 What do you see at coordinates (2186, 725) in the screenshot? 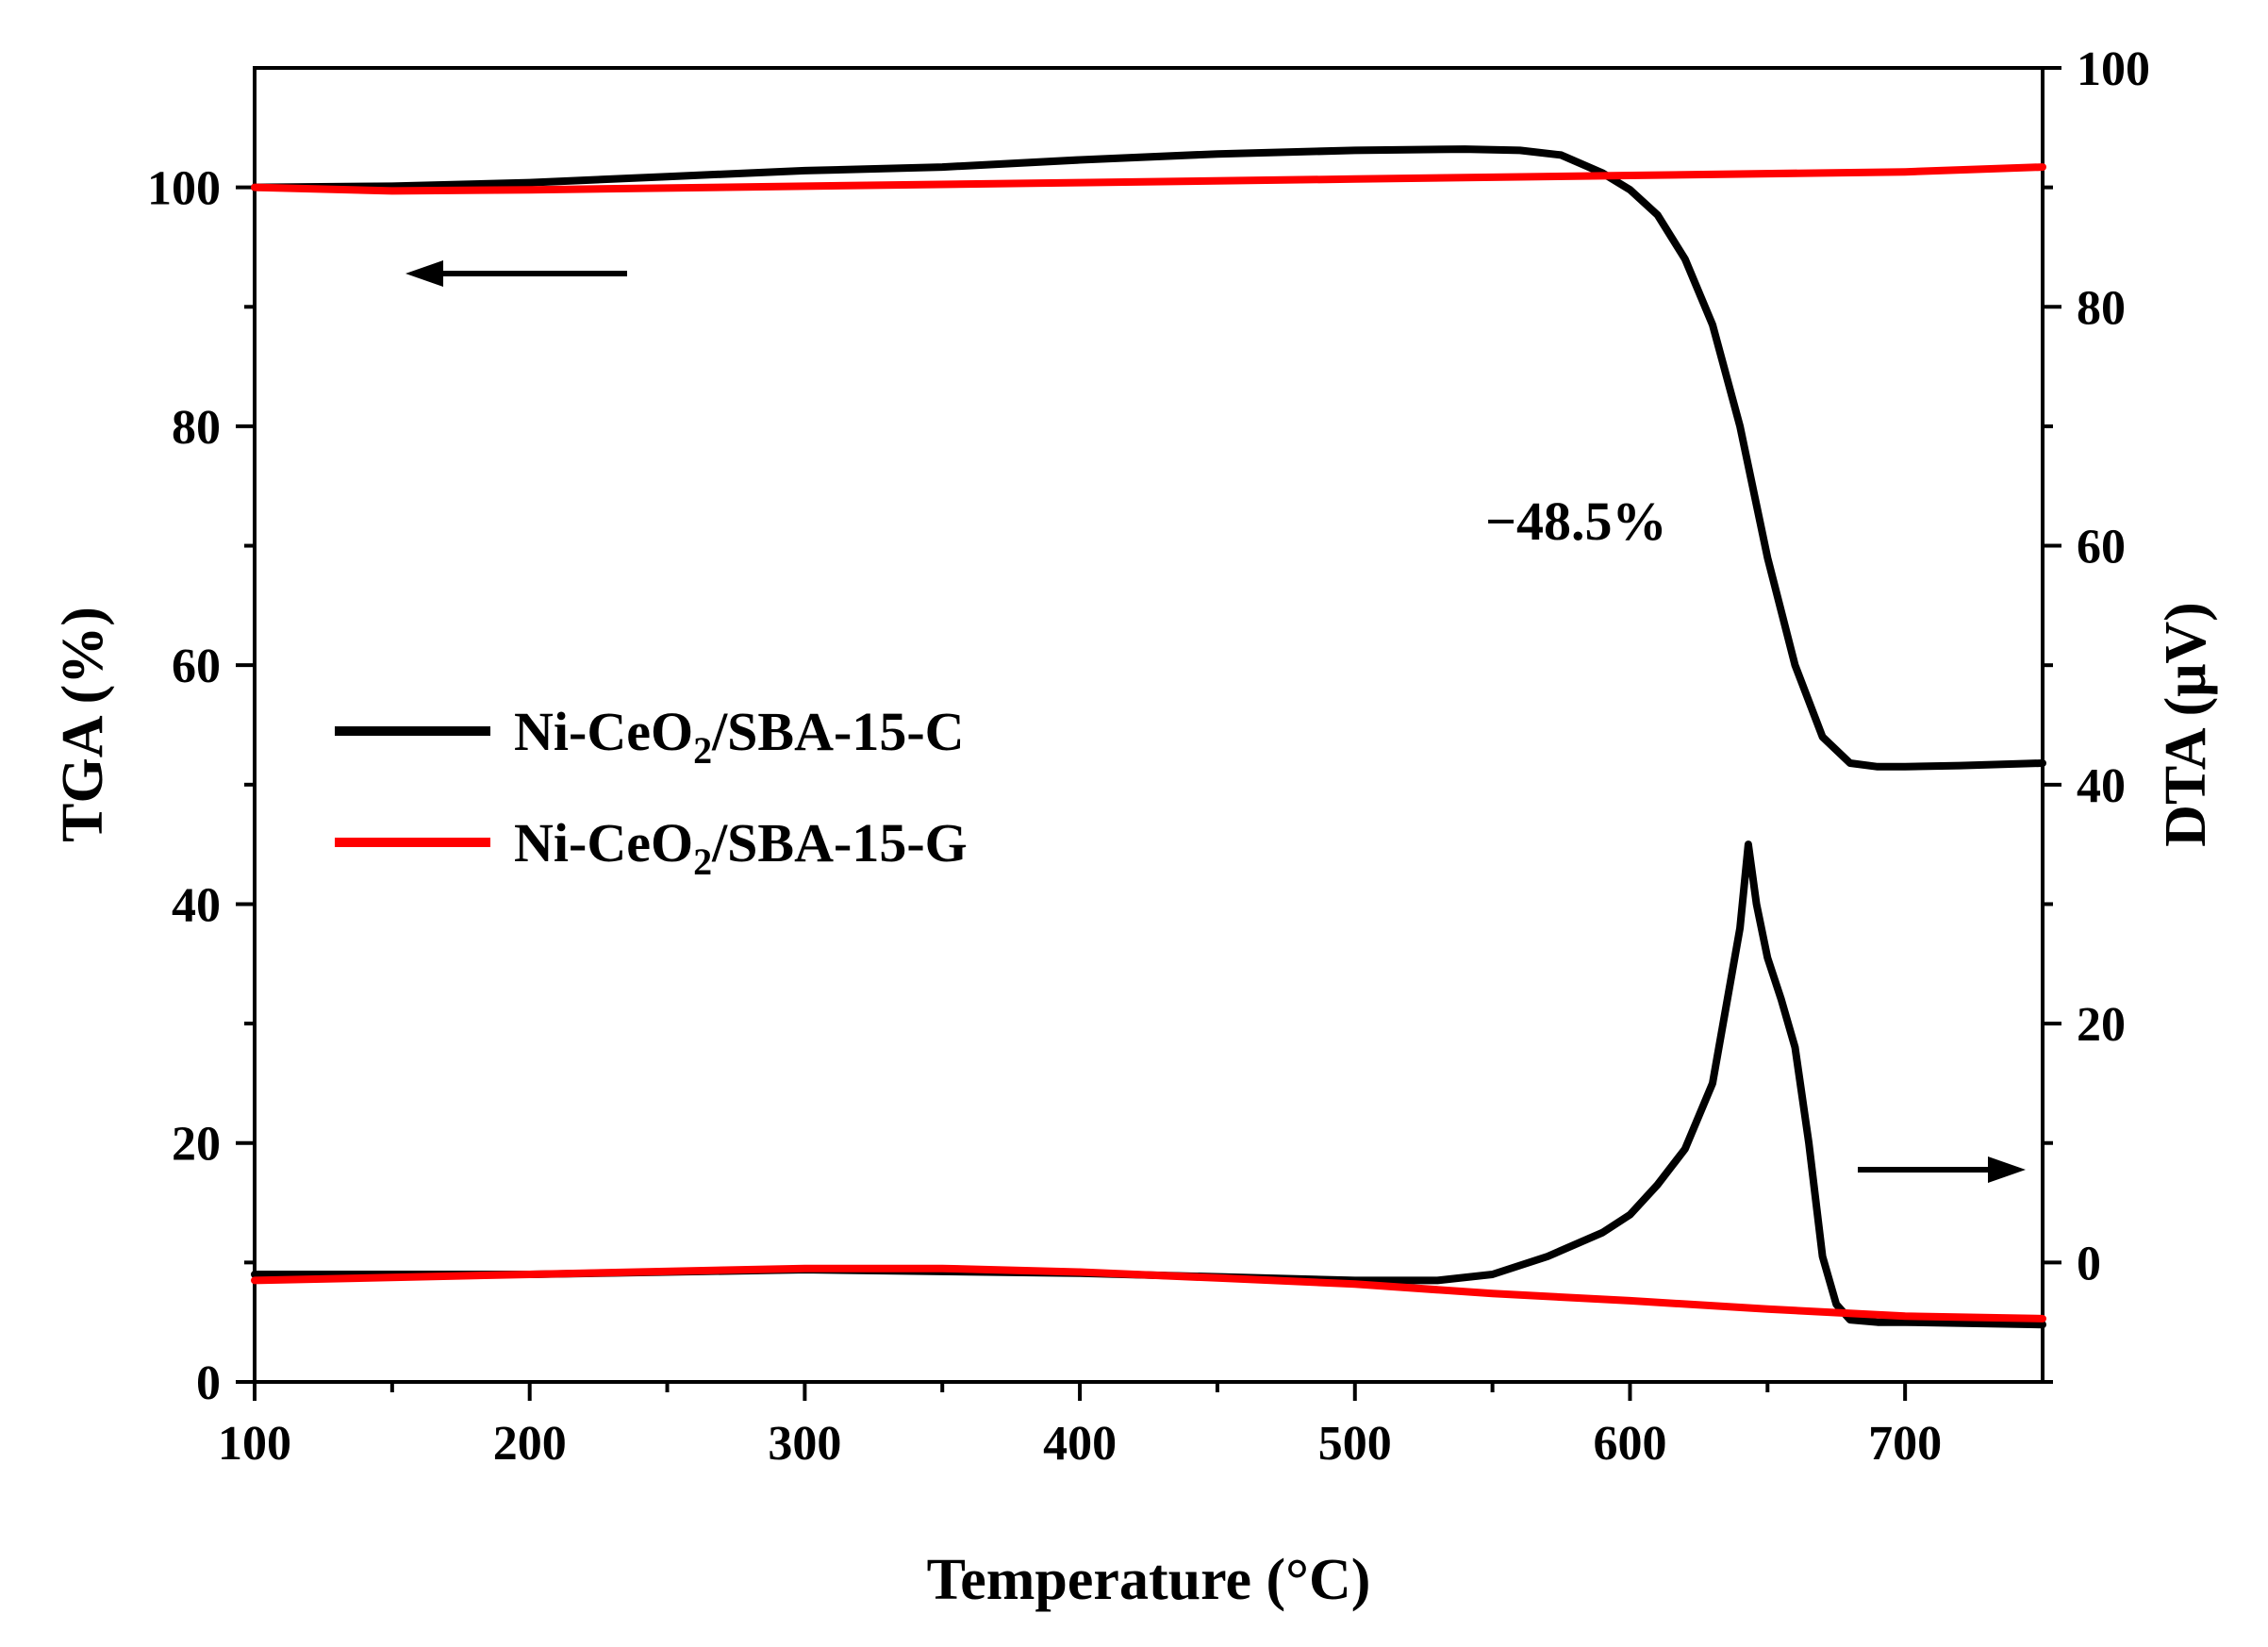
I see `y-right-axis-title: DTA (μV)` at bounding box center [2186, 725].